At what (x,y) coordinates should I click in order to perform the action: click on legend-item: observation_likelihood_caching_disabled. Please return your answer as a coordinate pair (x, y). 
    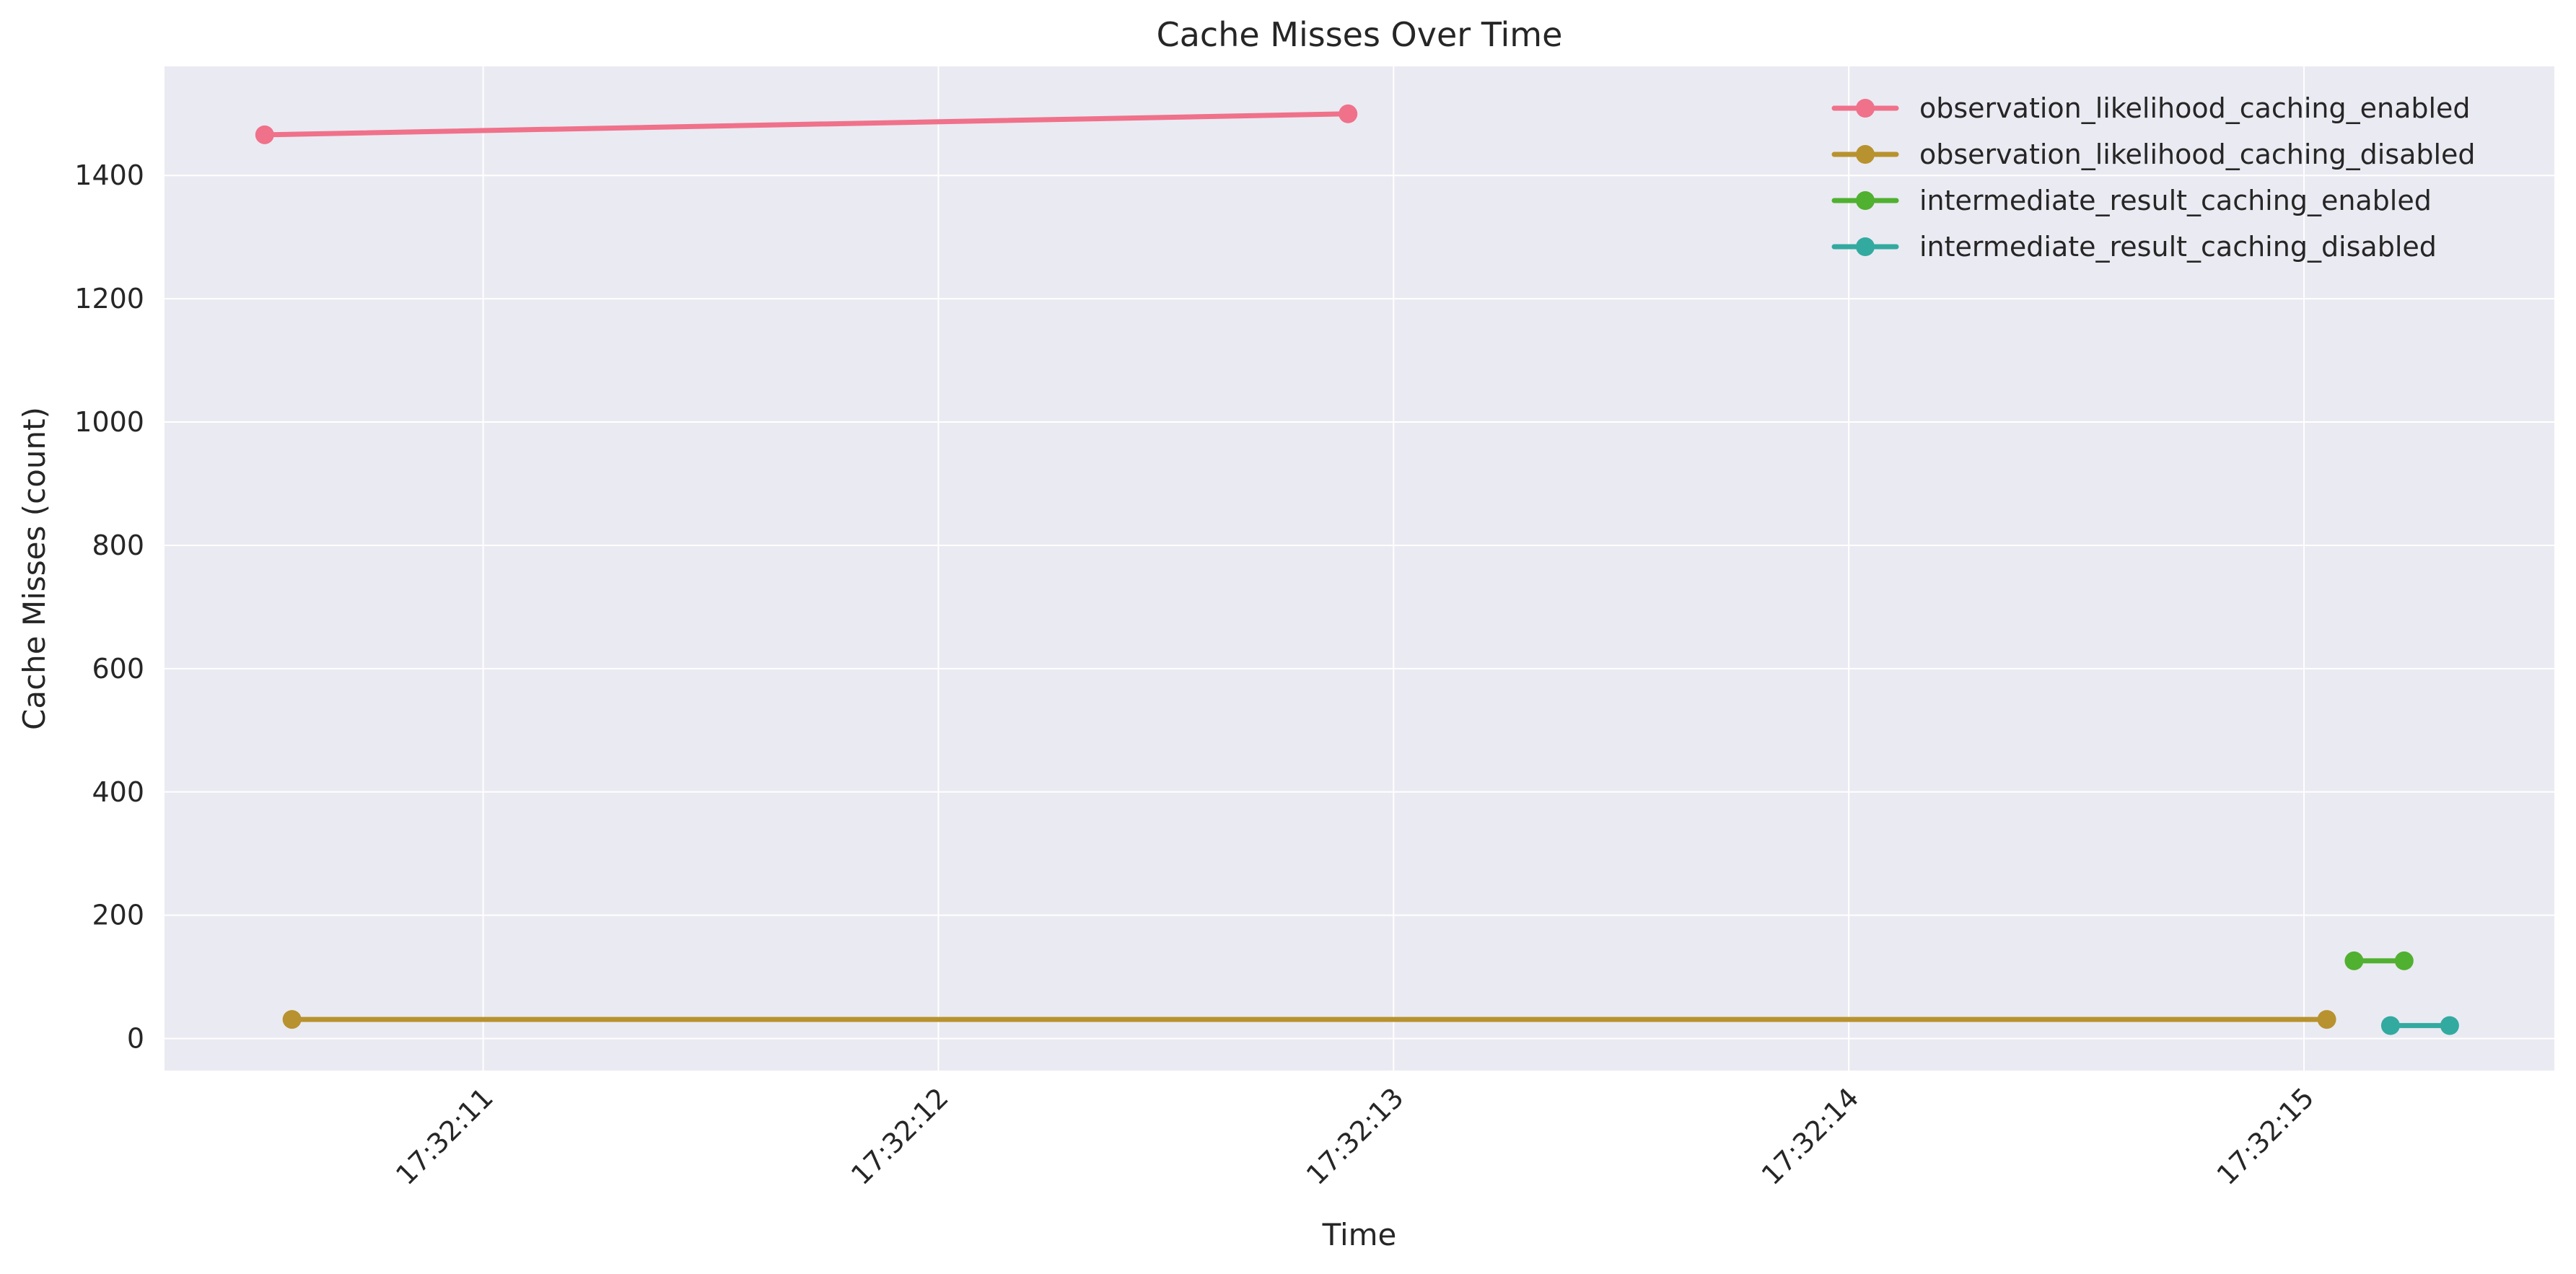
    Looking at the image, I should click on (2153, 154).